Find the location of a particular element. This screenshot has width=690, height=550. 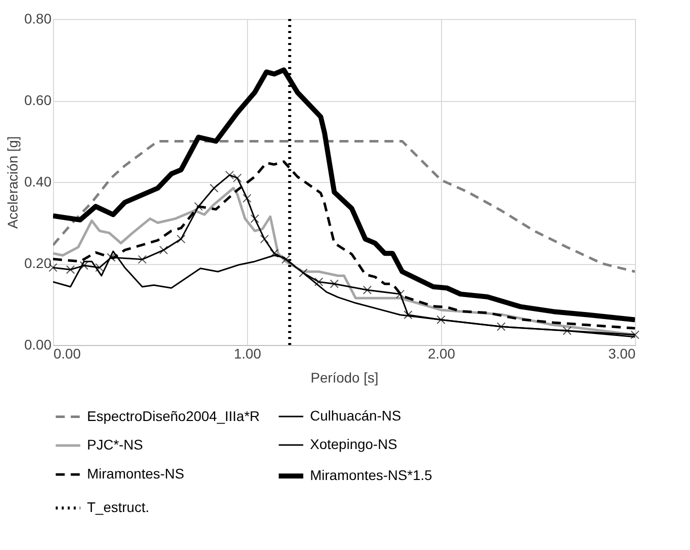

legend-label: Culhuacán-NS is located at coordinates (356, 416).